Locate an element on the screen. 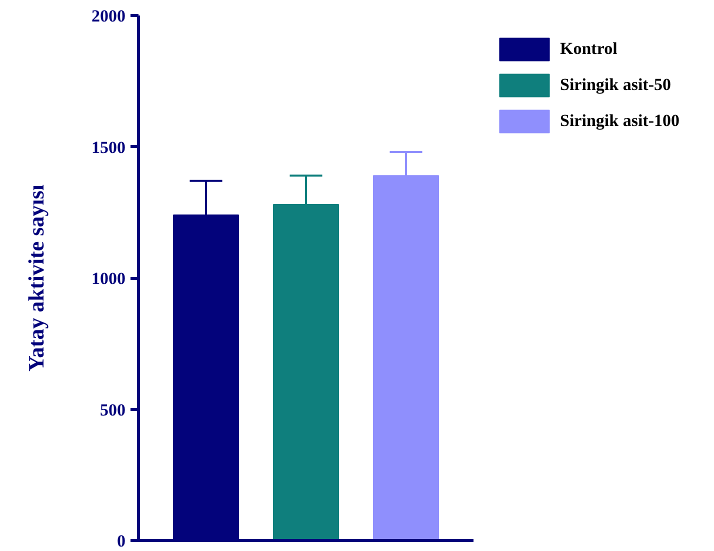  y-axis-title: Yatay aktivite sayısı is located at coordinates (36, 278).